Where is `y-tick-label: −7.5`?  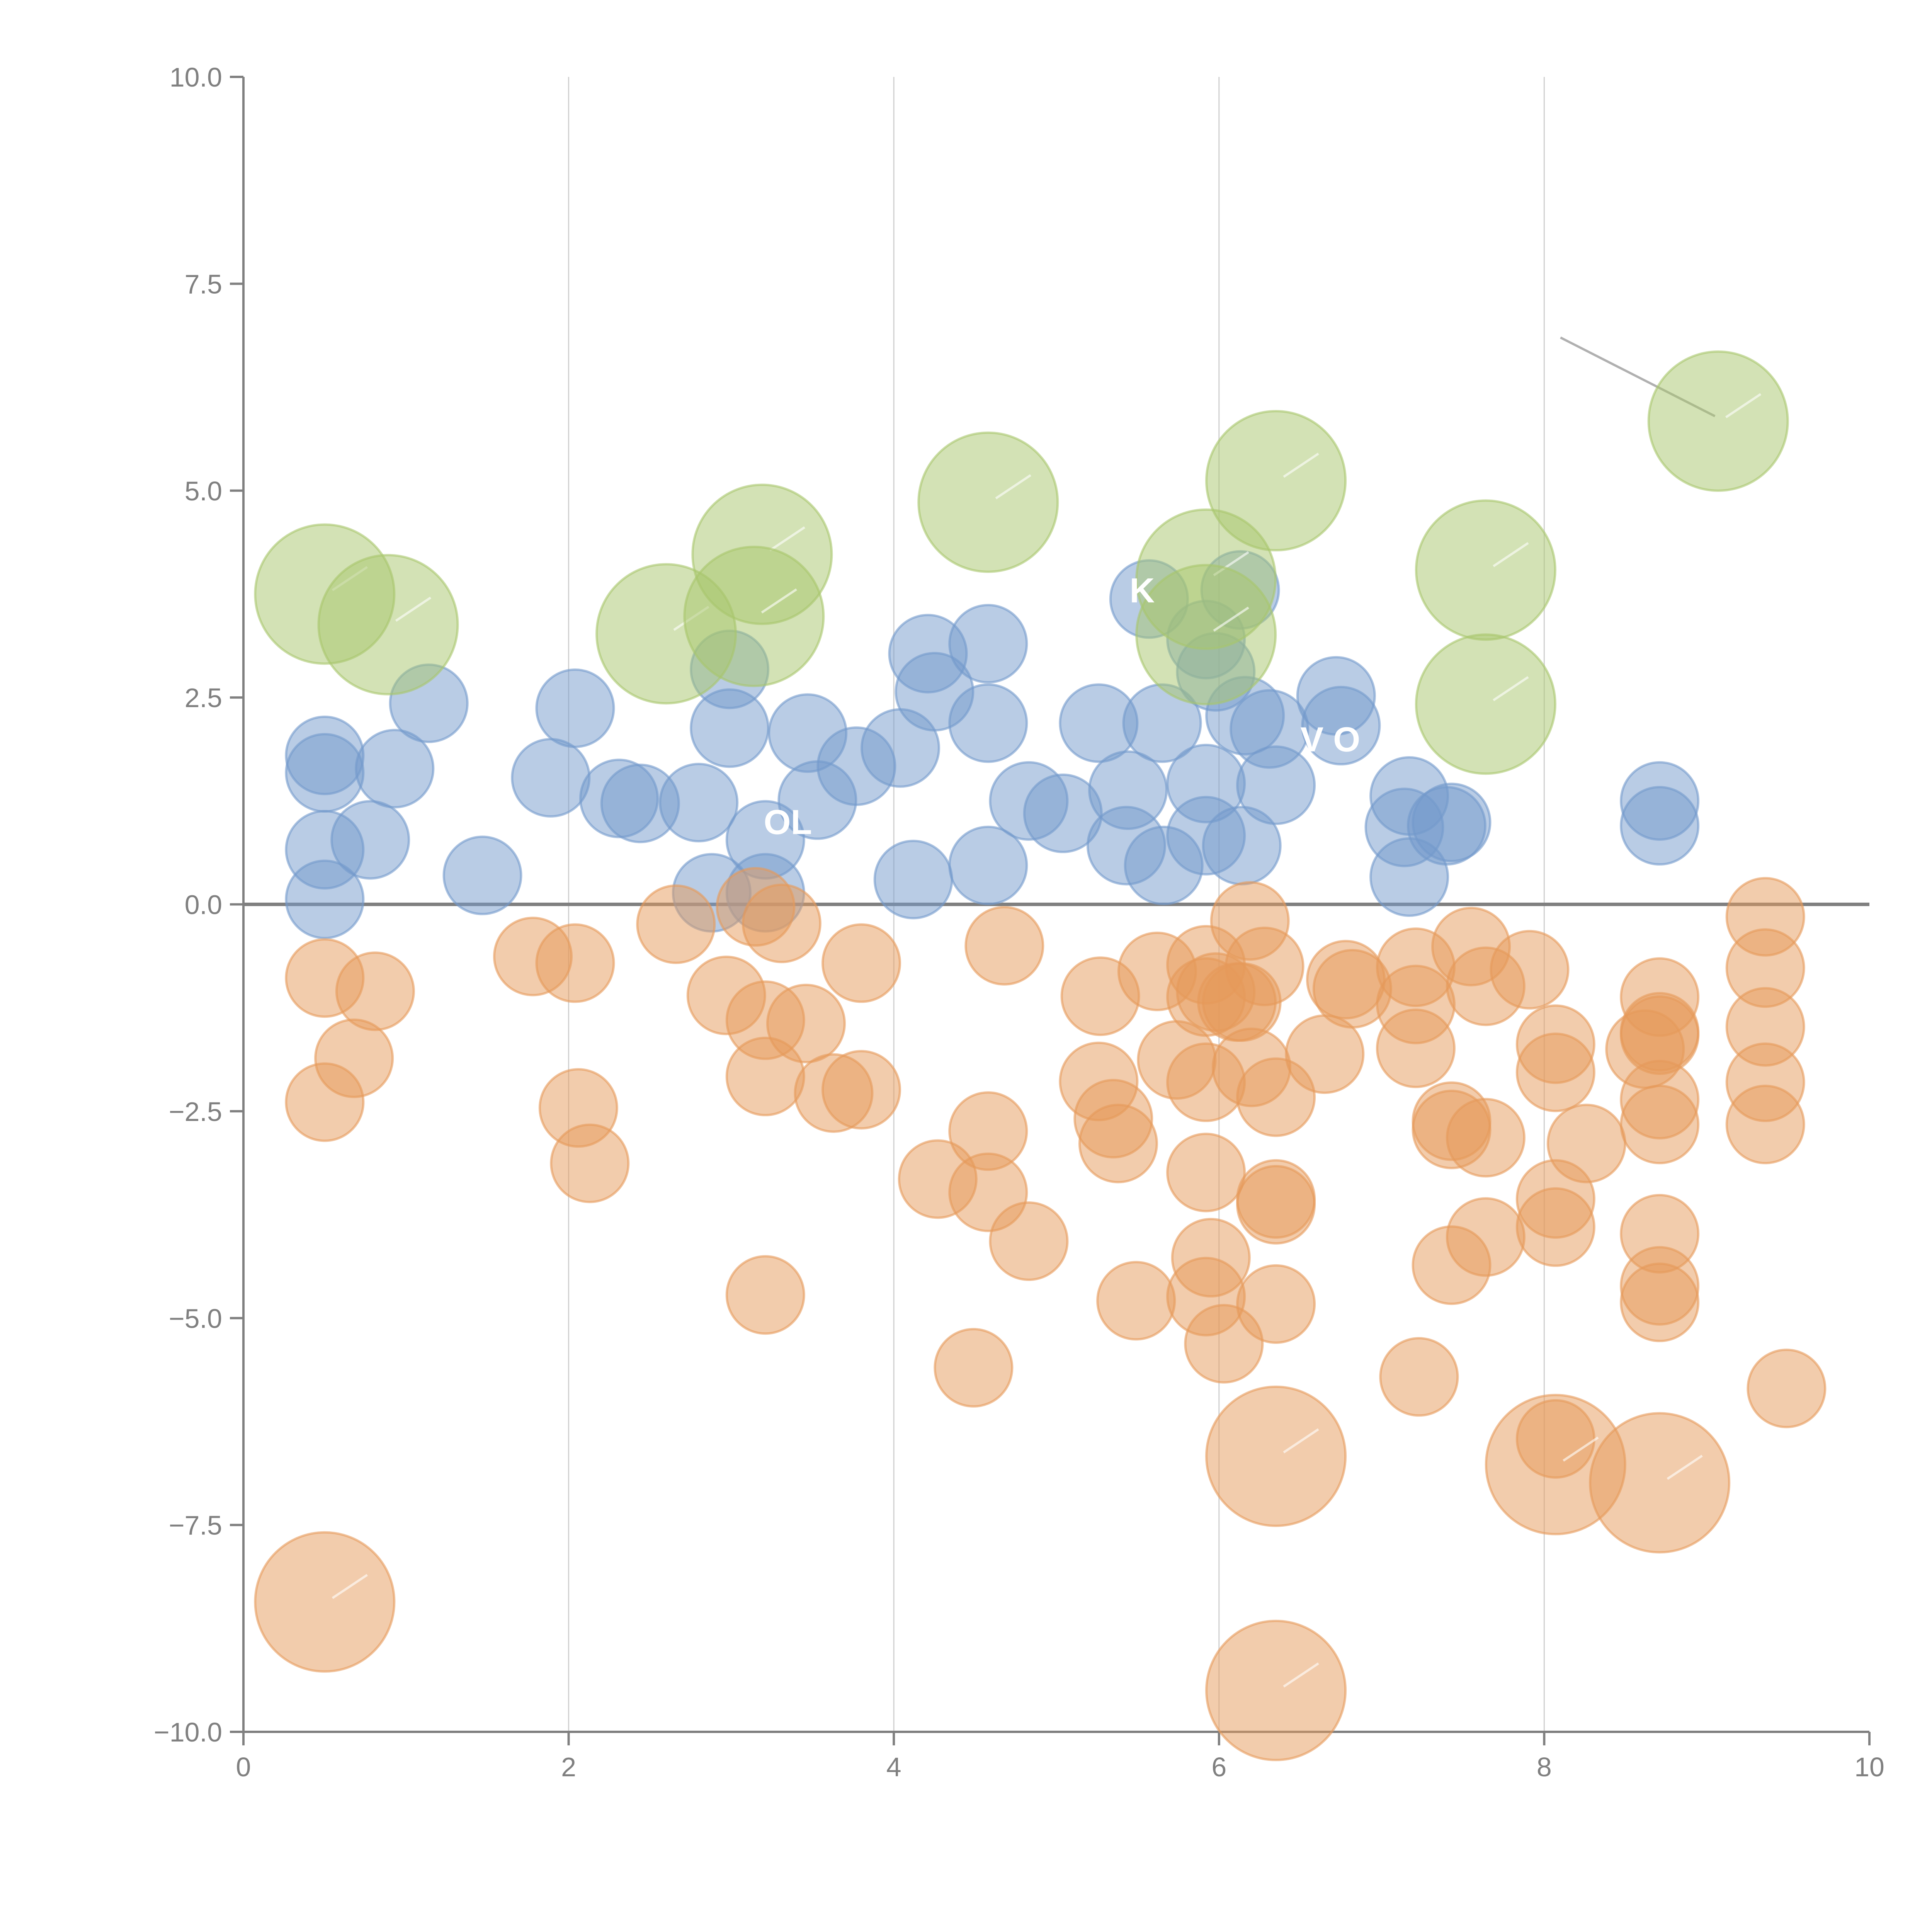
y-tick-label: −7.5 is located at coordinates (196, 1525).